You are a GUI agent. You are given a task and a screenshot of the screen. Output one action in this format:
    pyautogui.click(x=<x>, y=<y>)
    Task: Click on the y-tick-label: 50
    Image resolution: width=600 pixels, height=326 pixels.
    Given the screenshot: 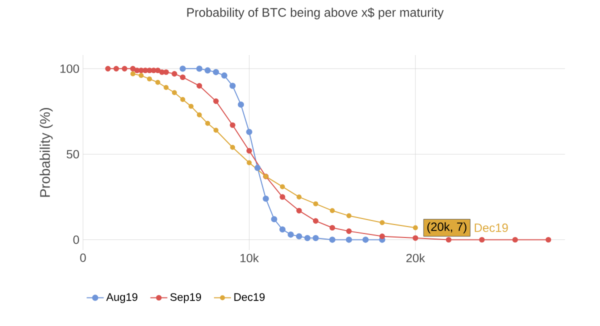 What is the action you would take?
    pyautogui.click(x=73, y=154)
    